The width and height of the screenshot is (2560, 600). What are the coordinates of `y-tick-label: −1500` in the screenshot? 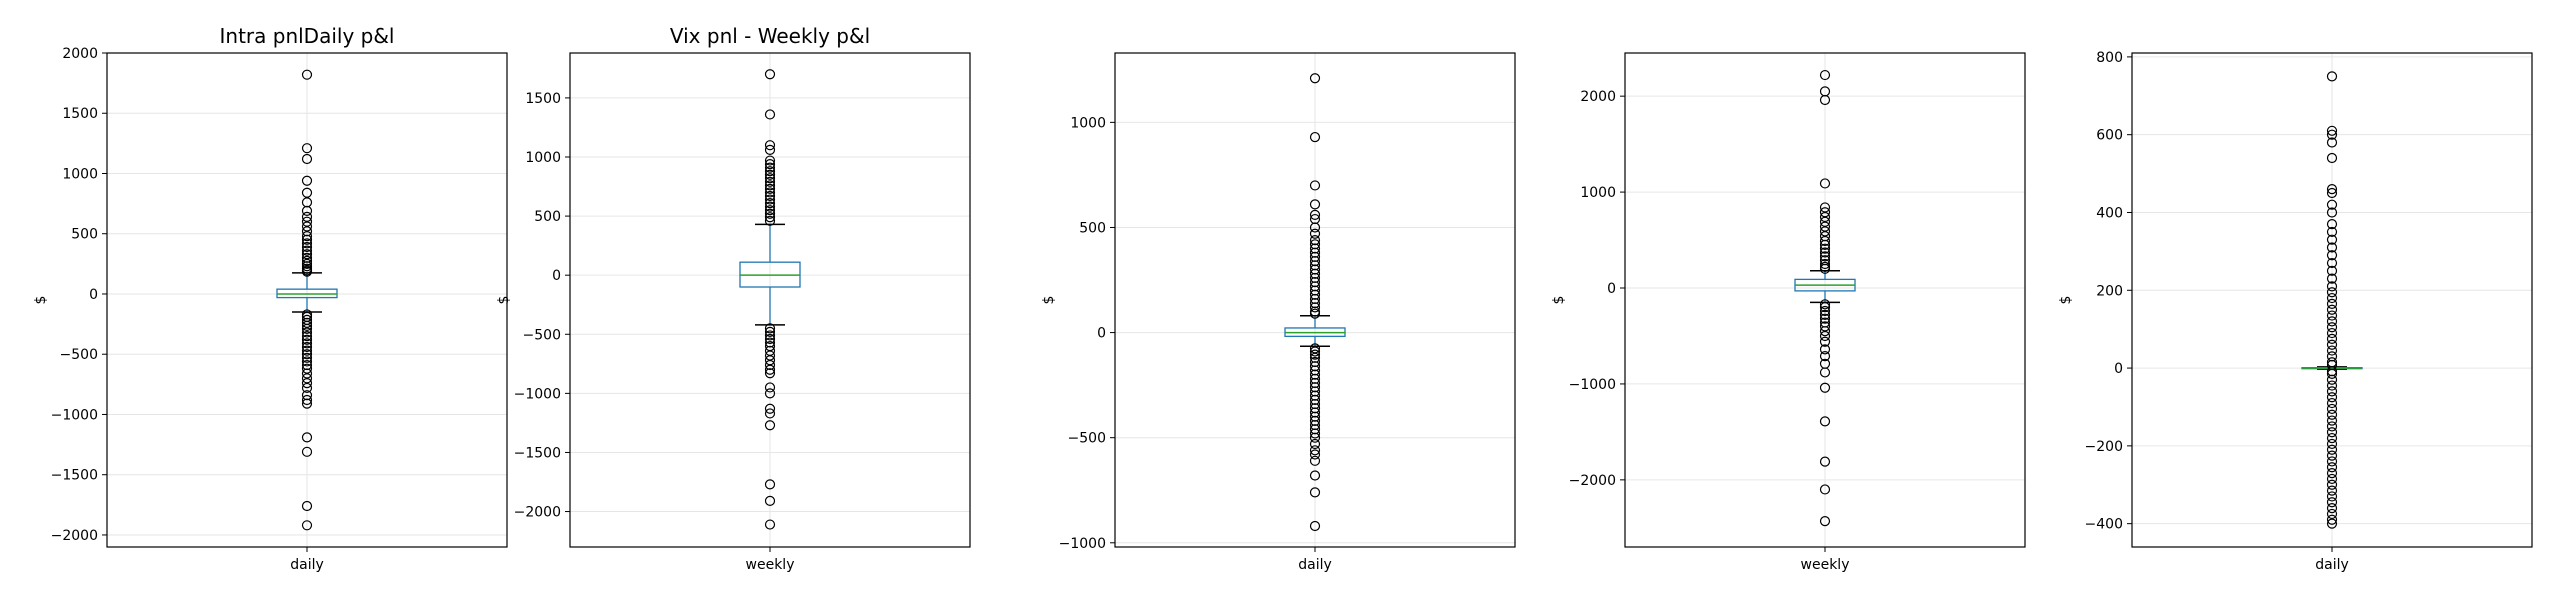 It's located at (537, 453).